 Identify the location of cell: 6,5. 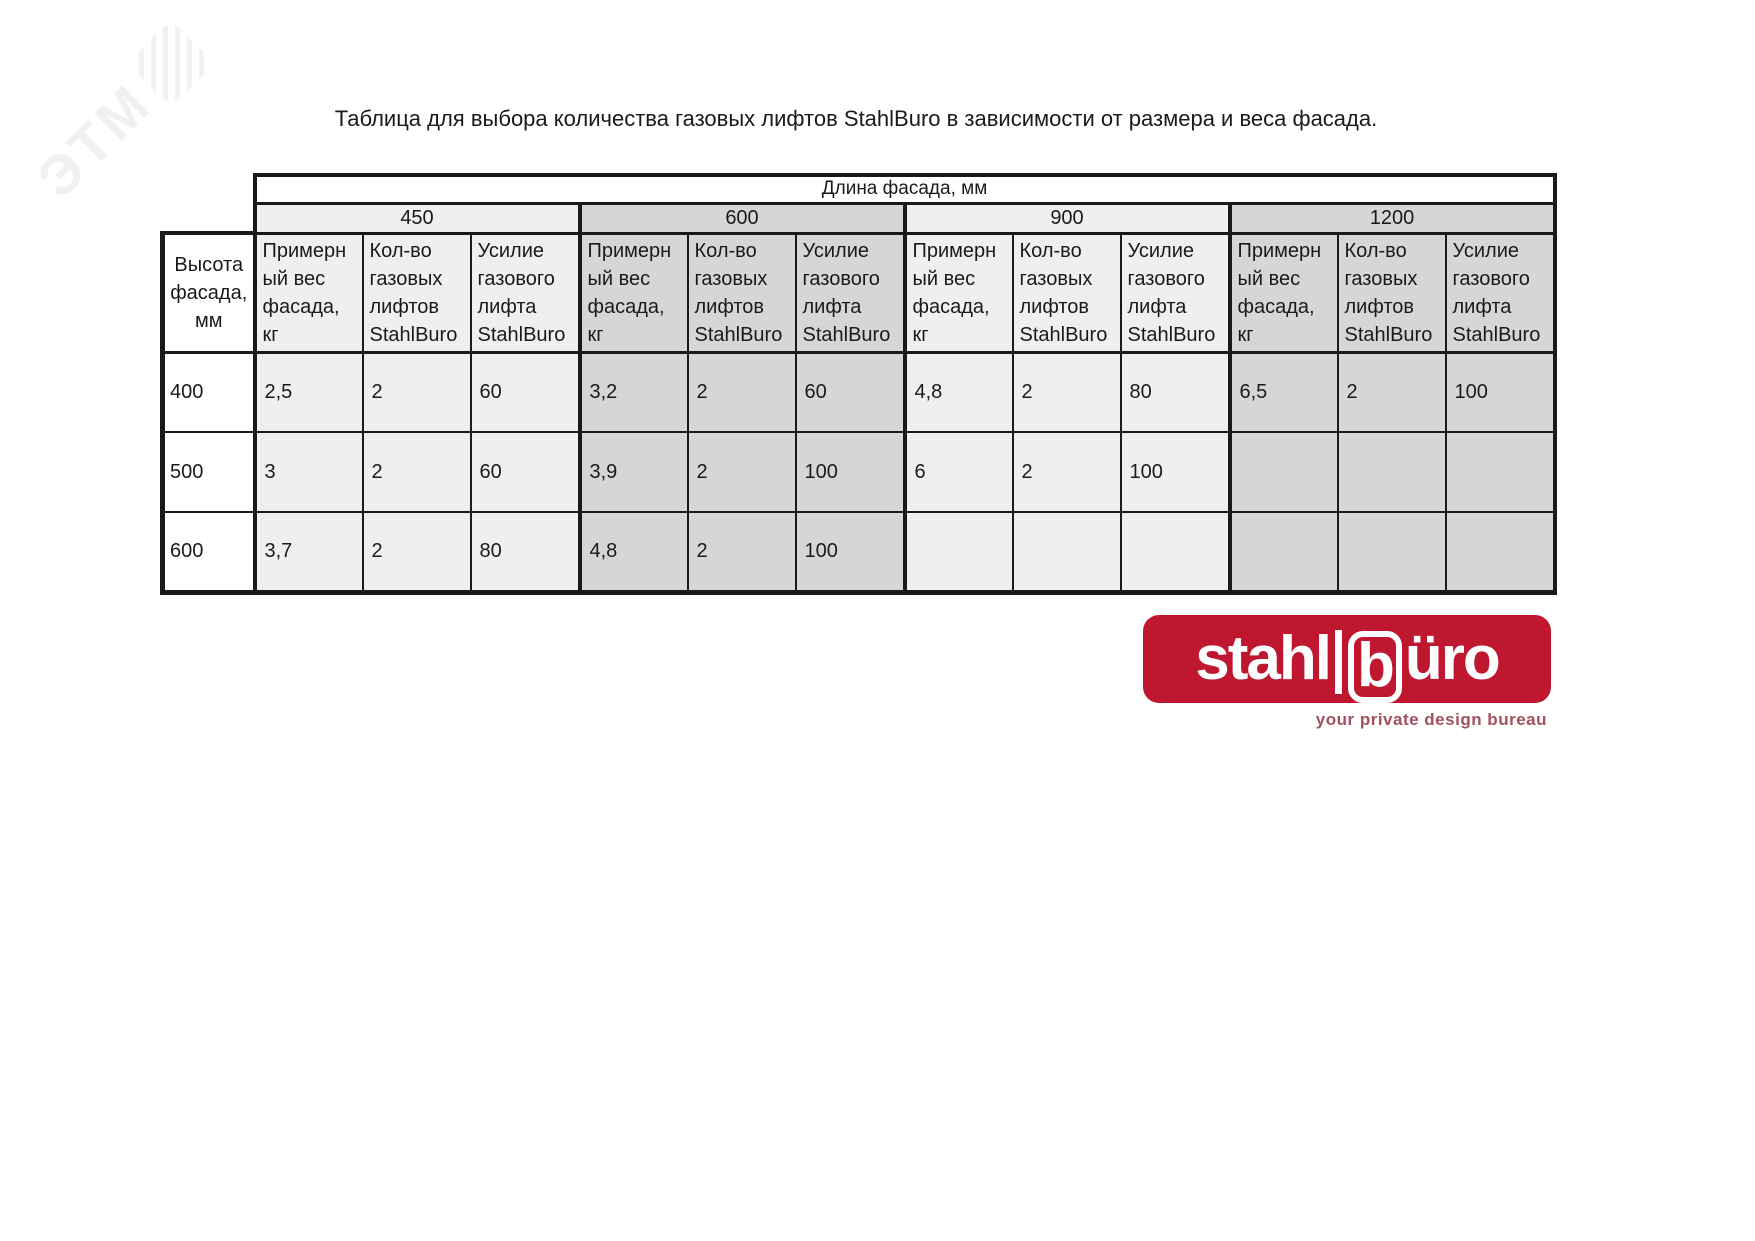
(1283, 392).